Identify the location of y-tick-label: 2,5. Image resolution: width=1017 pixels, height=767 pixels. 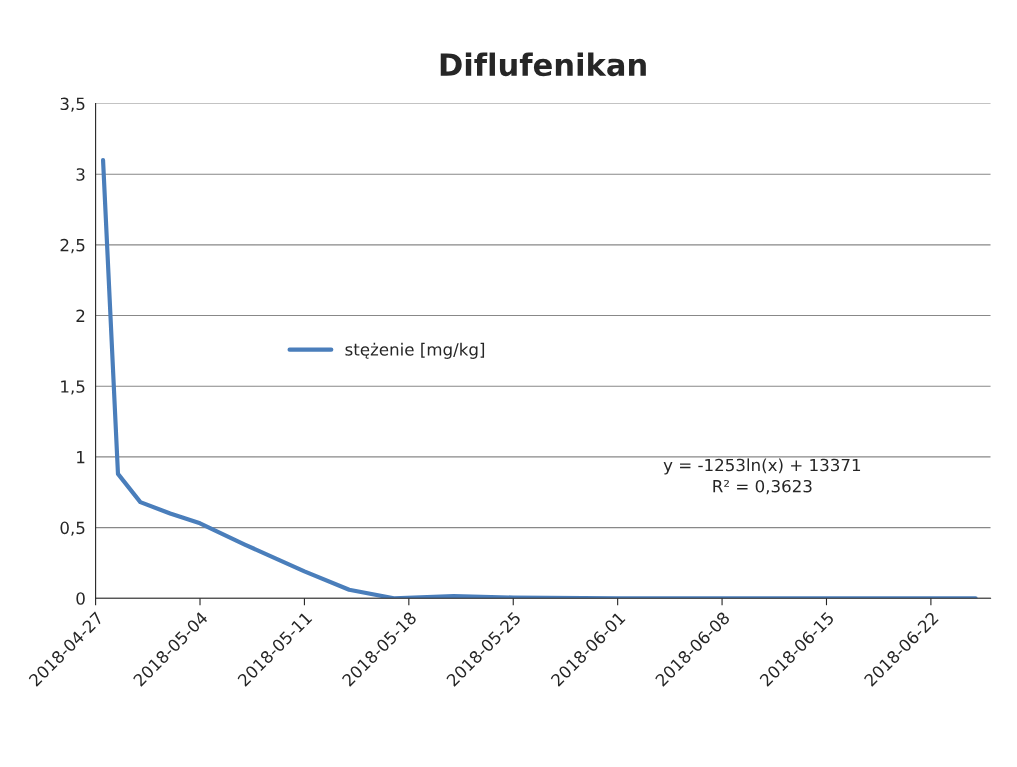
(72, 246).